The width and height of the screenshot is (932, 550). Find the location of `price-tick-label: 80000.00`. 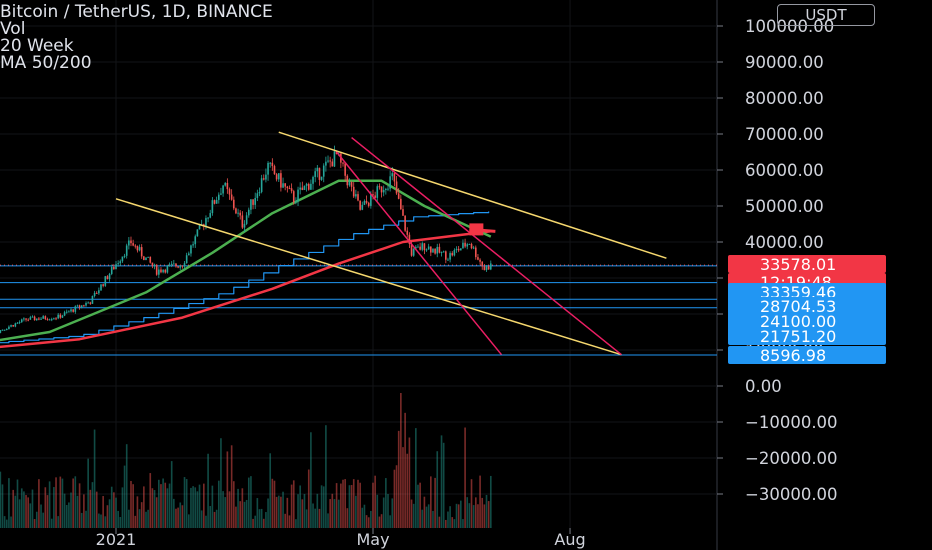

price-tick-label: 80000.00 is located at coordinates (784, 98).